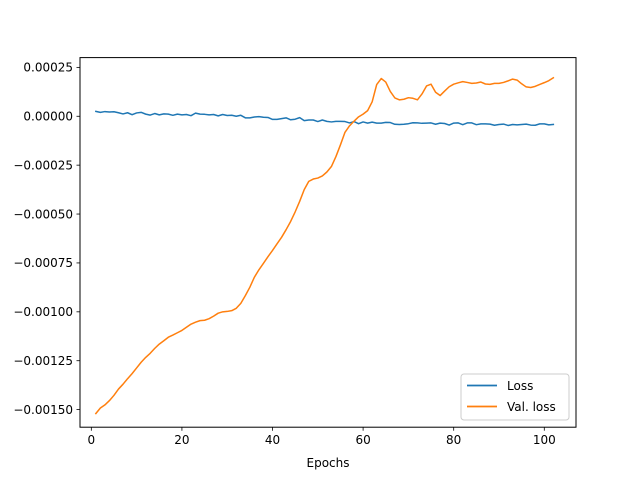  Describe the element at coordinates (181, 440) in the screenshot. I see `x-tick-label: 20` at that location.